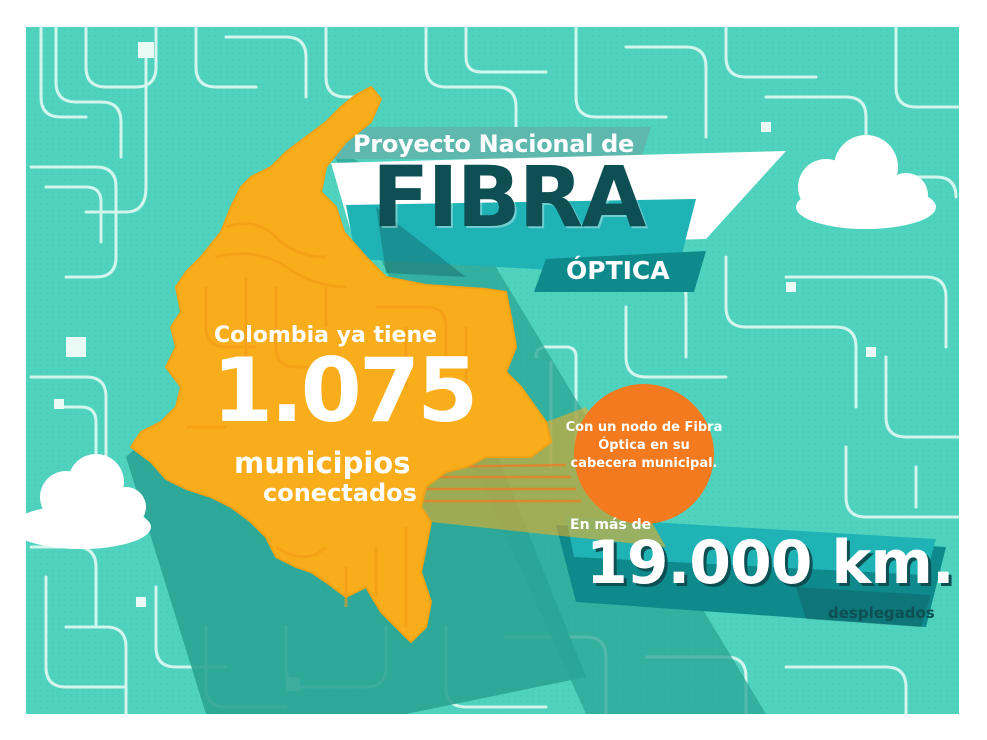  What do you see at coordinates (493, 144) in the screenshot?
I see `title-top: Proyecto Nacional de` at bounding box center [493, 144].